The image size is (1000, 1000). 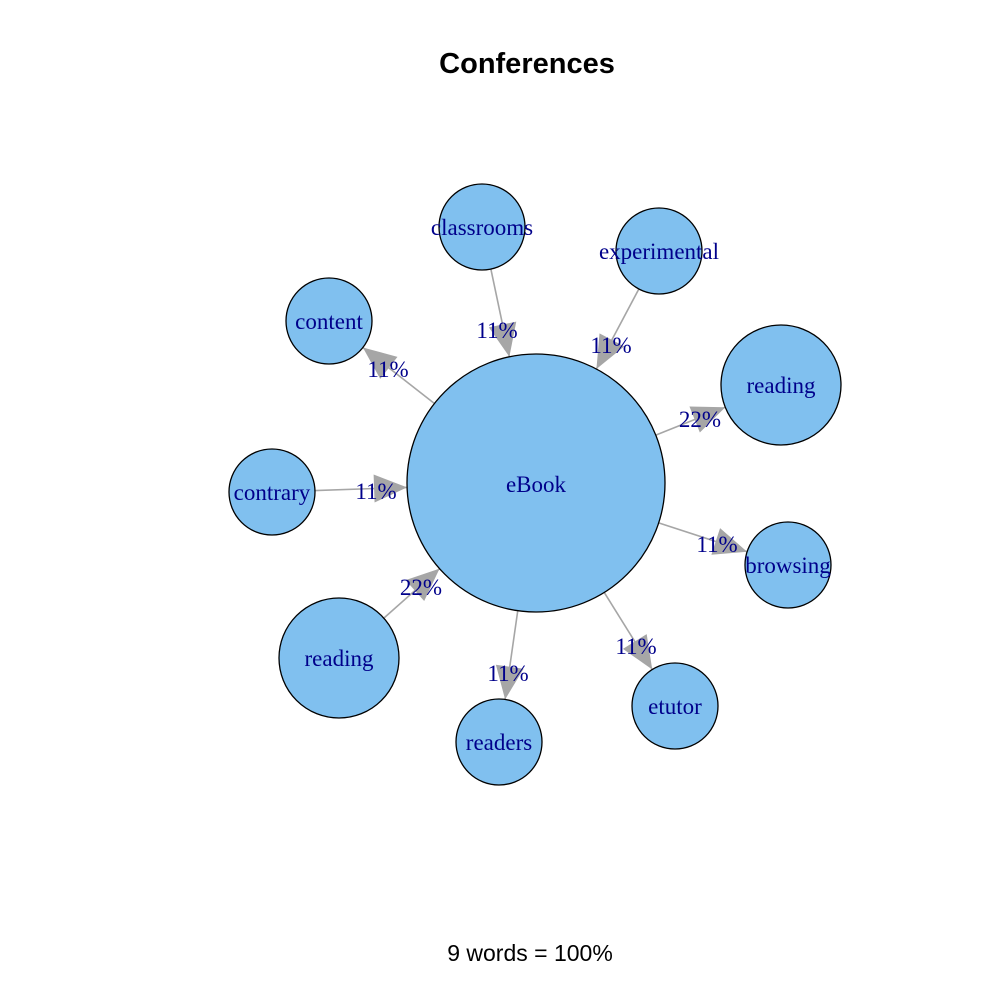 I want to click on node-ebook, so click(x=536, y=483).